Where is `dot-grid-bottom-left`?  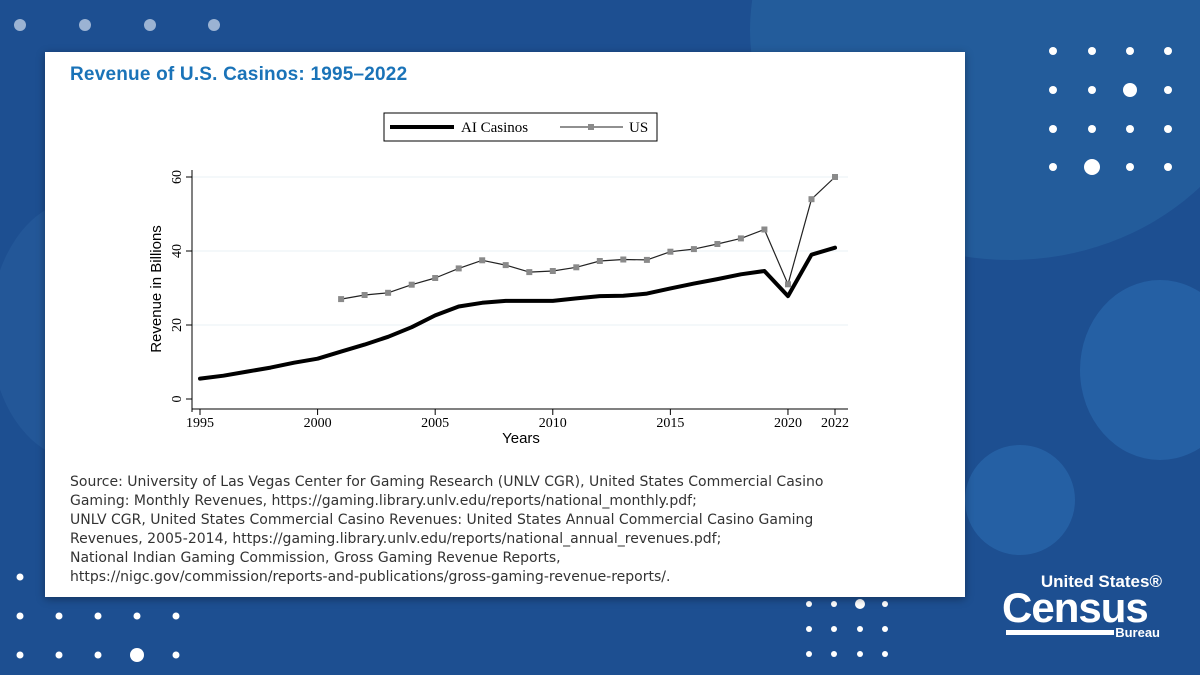 dot-grid-bottom-left is located at coordinates (98, 617).